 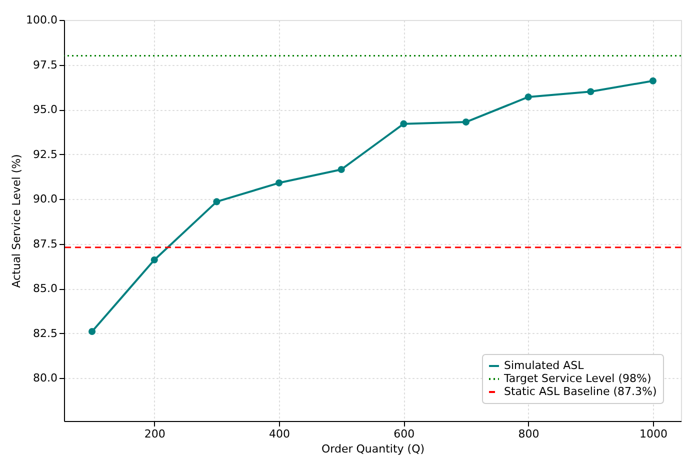 What do you see at coordinates (404, 434) in the screenshot?
I see `x-tick-label: 600` at bounding box center [404, 434].